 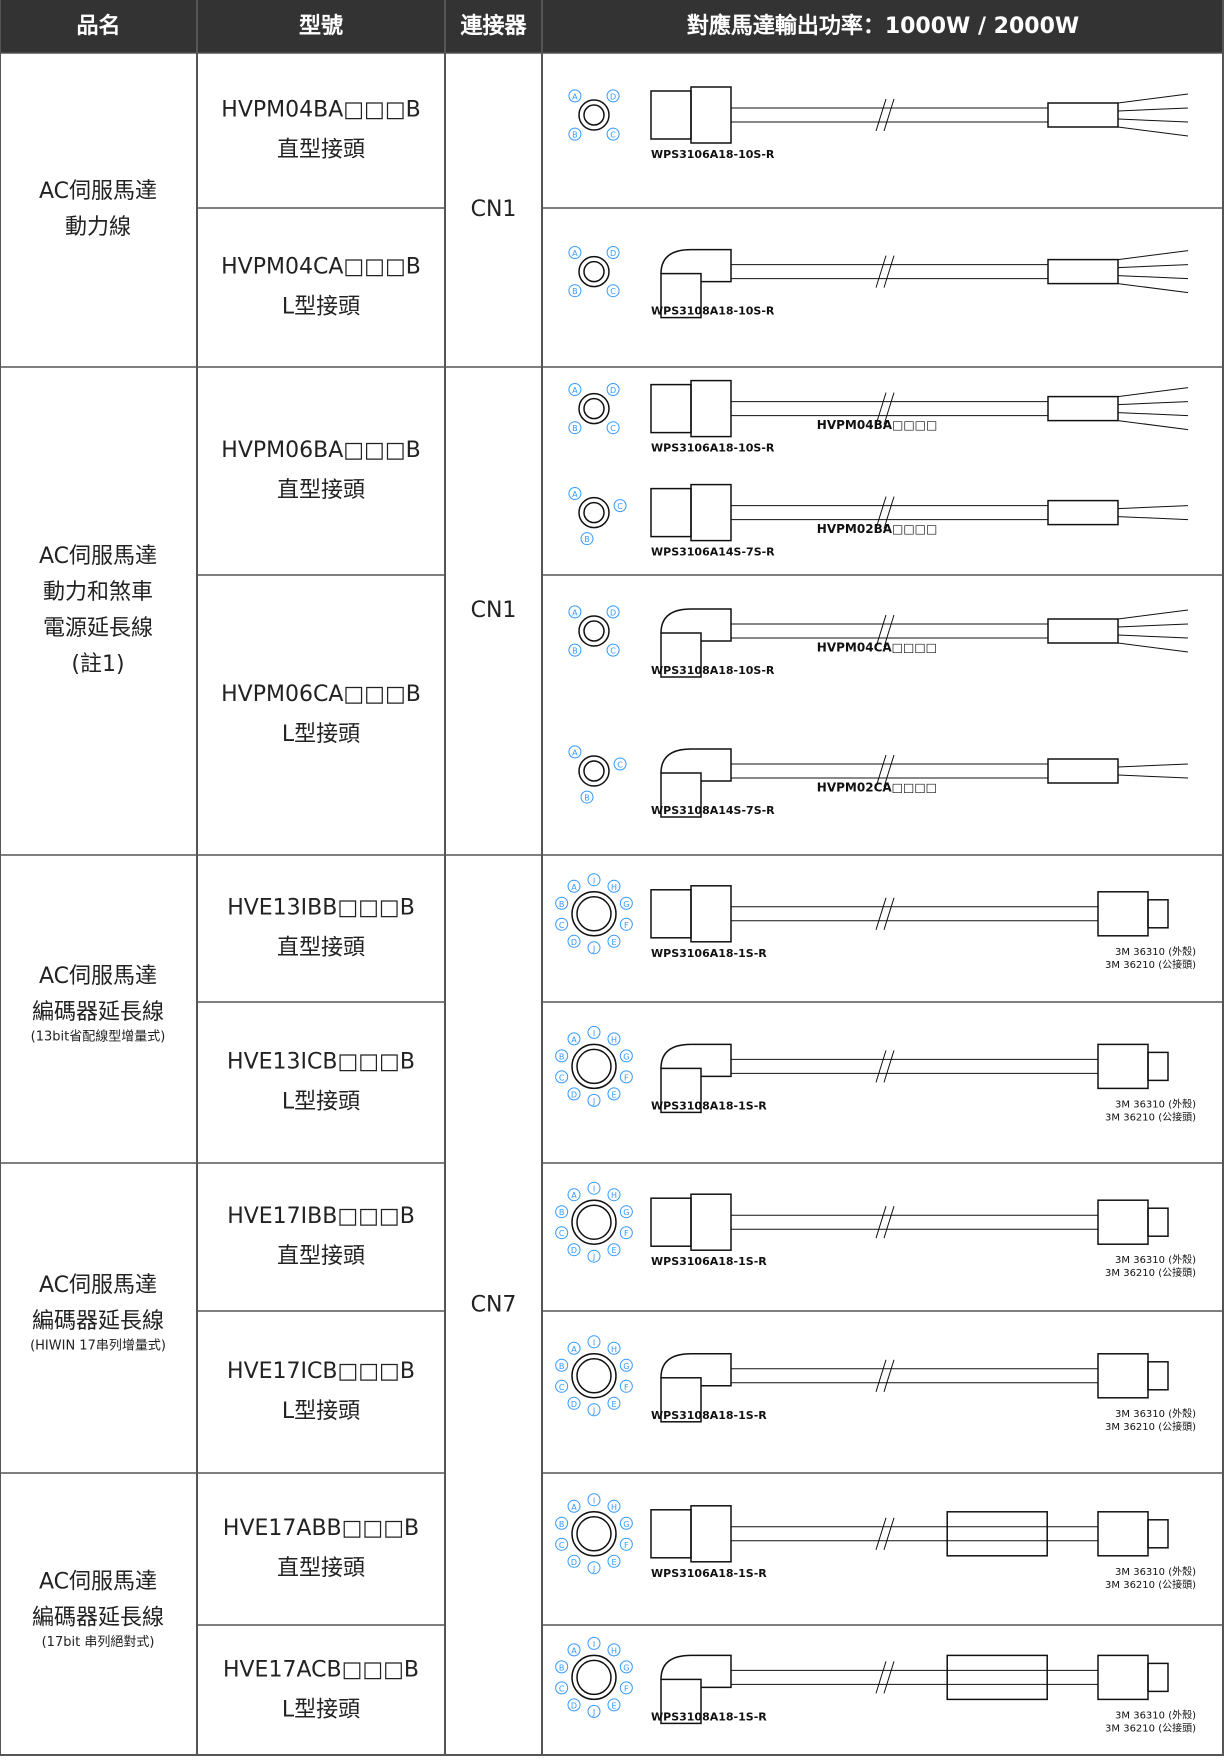 I want to click on pin-label: H, so click(x=614, y=1195).